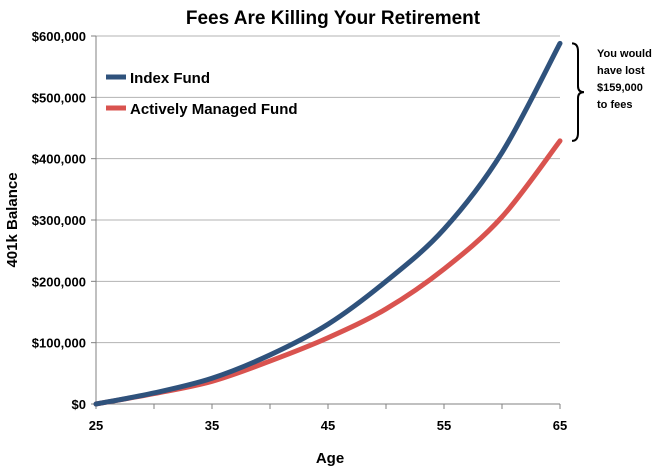 The image size is (666, 469). What do you see at coordinates (12, 219) in the screenshot?
I see `y-axis-label: 401k Balance` at bounding box center [12, 219].